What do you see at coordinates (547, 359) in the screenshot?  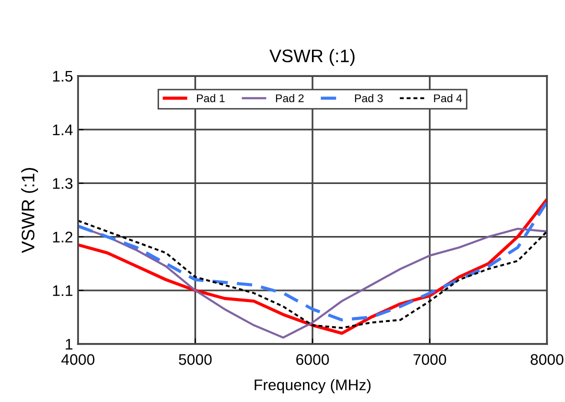 I see `x-tick-label: 8000` at bounding box center [547, 359].